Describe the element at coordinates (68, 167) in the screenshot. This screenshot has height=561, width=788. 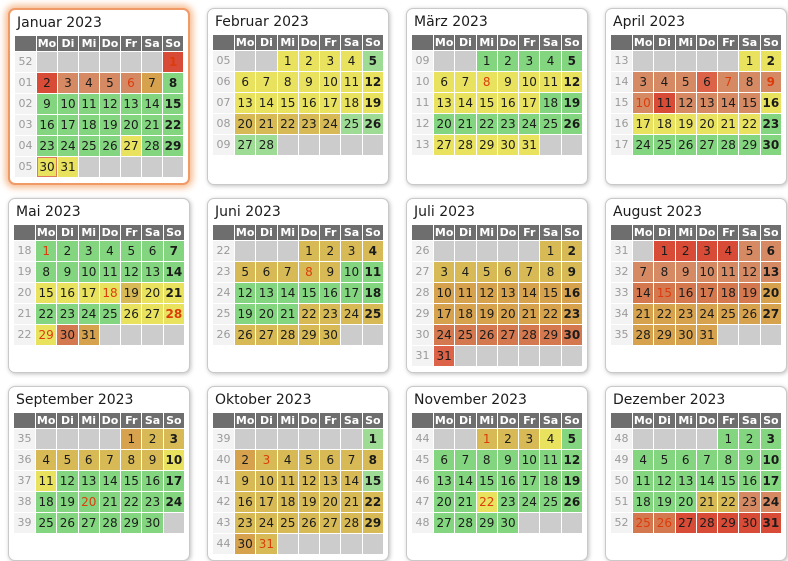
I see `day-cell: 31` at that location.